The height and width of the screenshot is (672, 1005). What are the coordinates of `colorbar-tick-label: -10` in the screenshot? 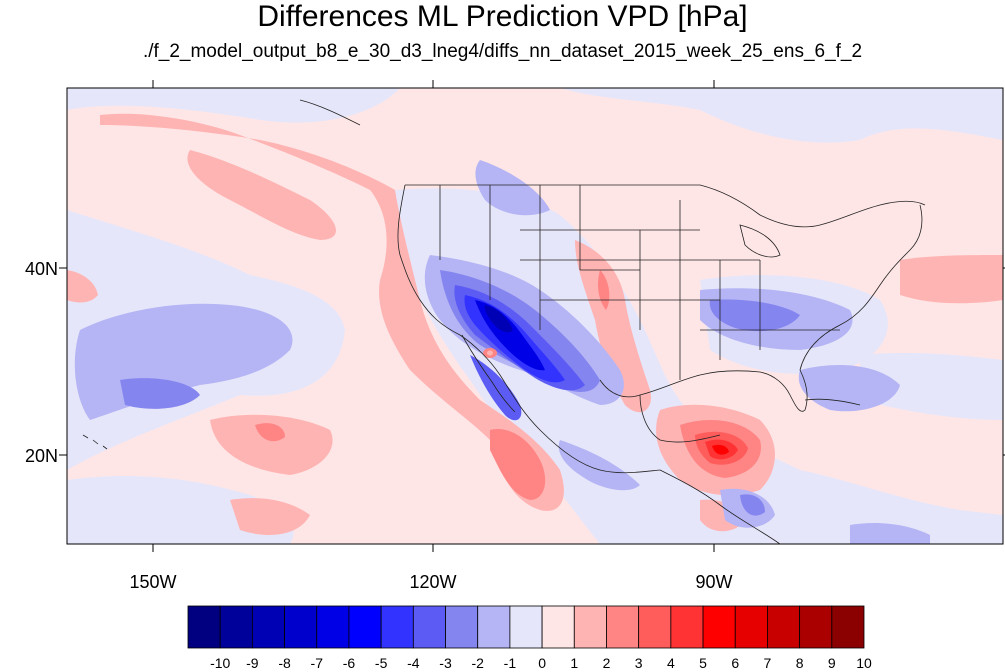 It's located at (220, 663).